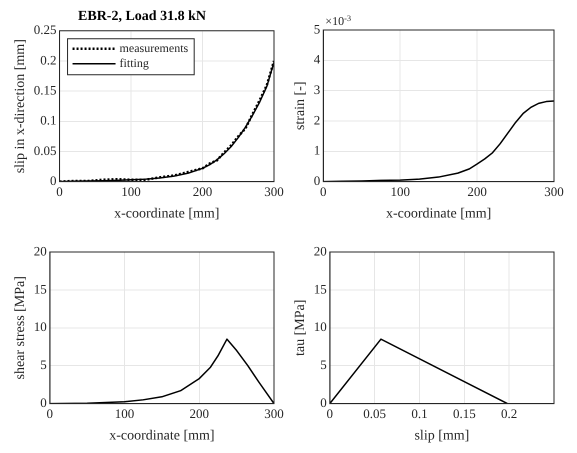 This screenshot has height=453, width=577. Describe the element at coordinates (45, 30) in the screenshot. I see `y-tick-label: 0.25` at that location.